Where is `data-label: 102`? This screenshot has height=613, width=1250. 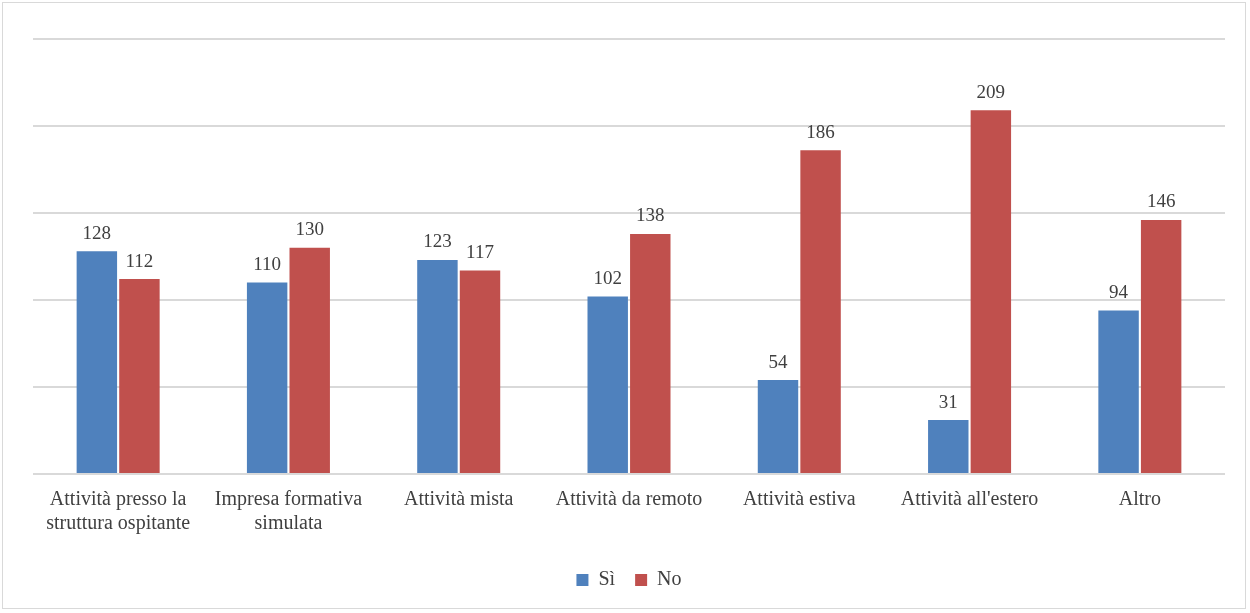
data-label: 102 is located at coordinates (607, 277).